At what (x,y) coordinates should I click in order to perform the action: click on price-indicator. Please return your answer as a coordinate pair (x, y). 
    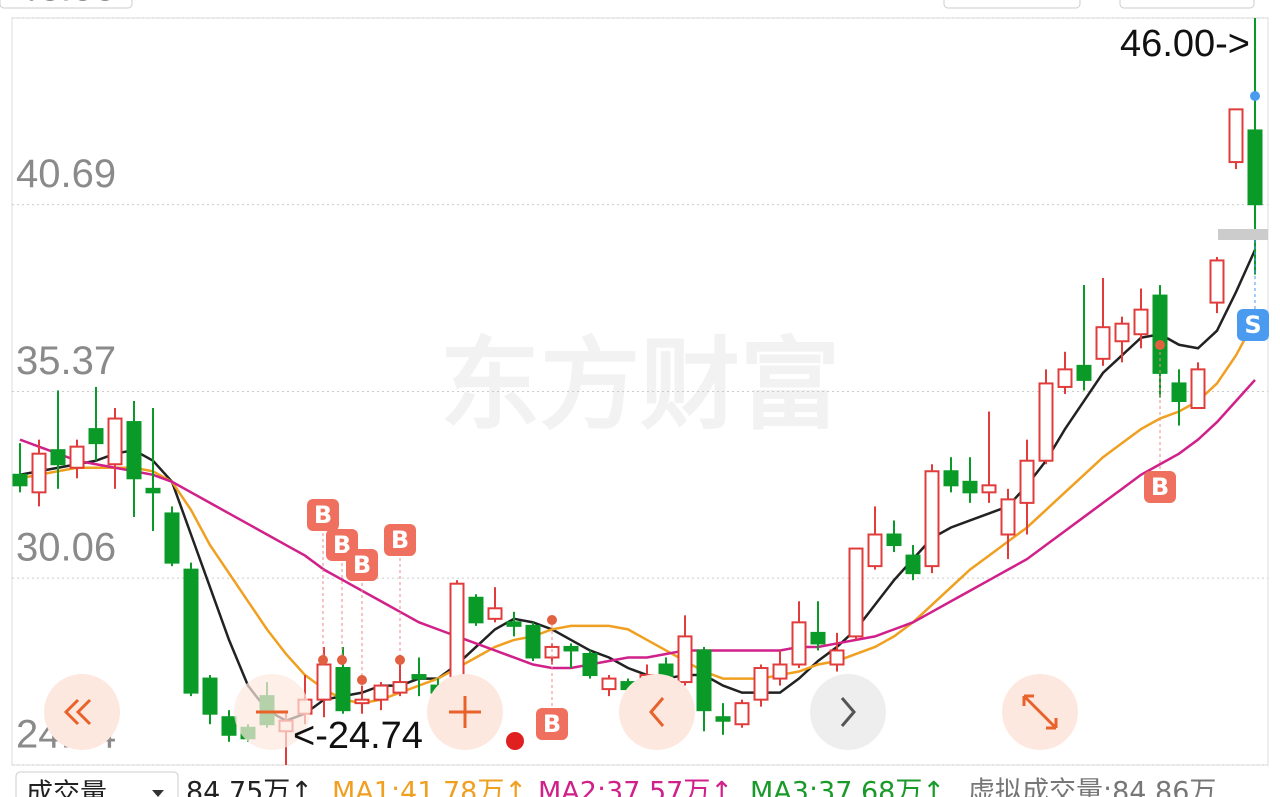
    Looking at the image, I should click on (1243, 234).